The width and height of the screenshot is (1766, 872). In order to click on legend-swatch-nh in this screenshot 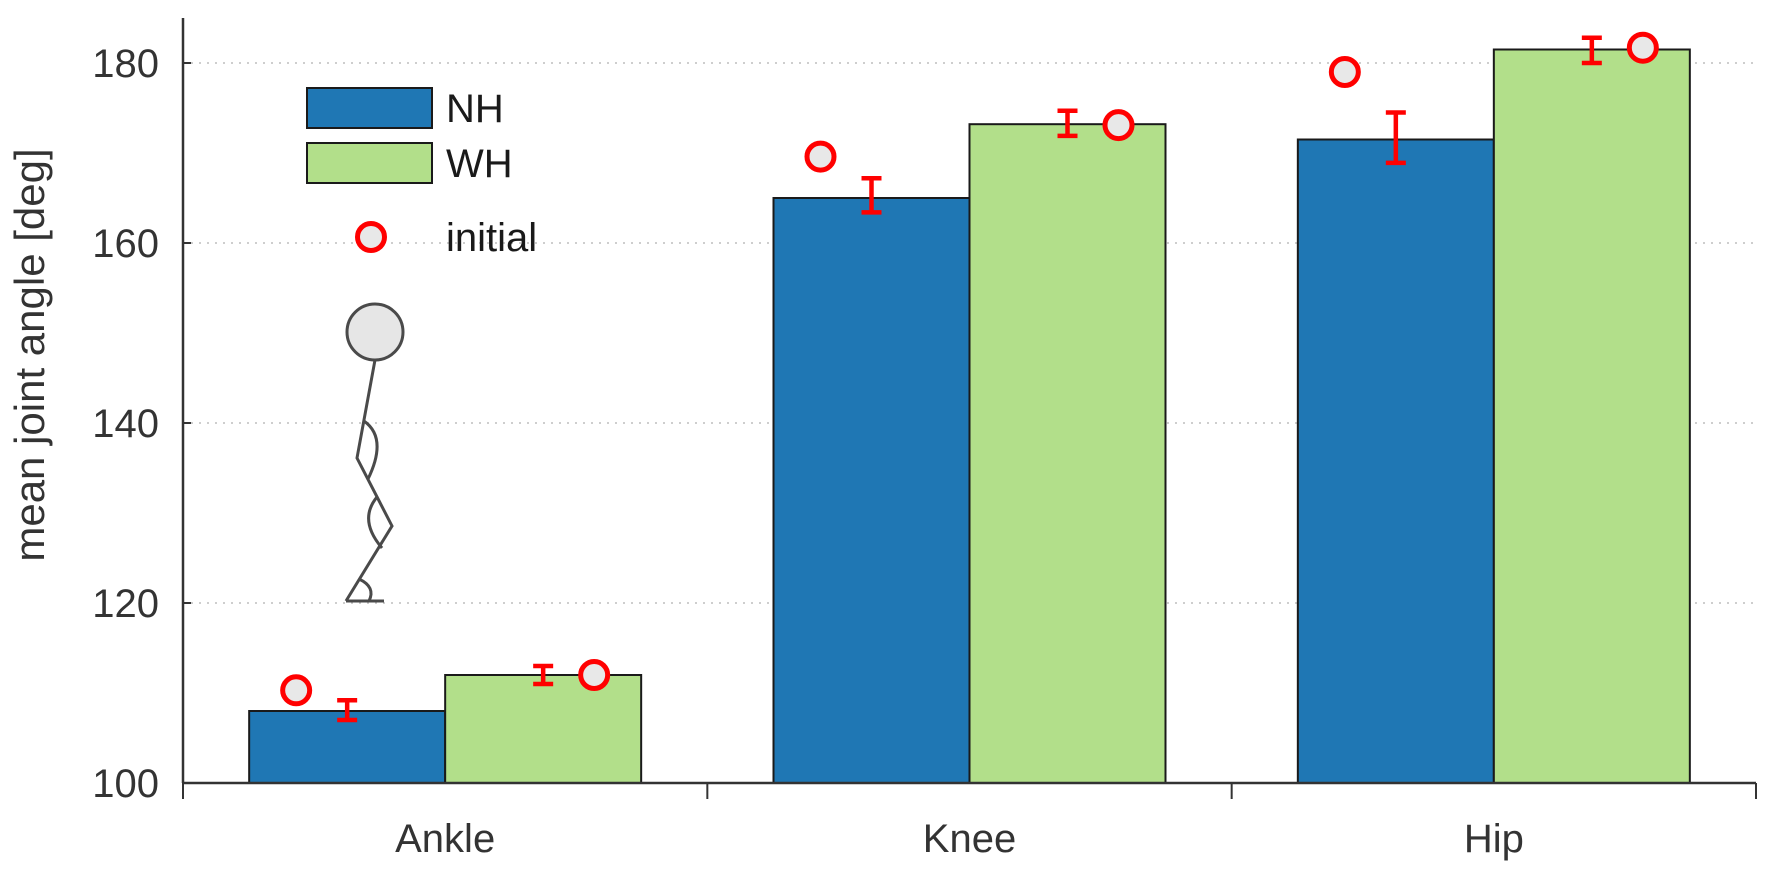, I will do `click(369, 108)`.